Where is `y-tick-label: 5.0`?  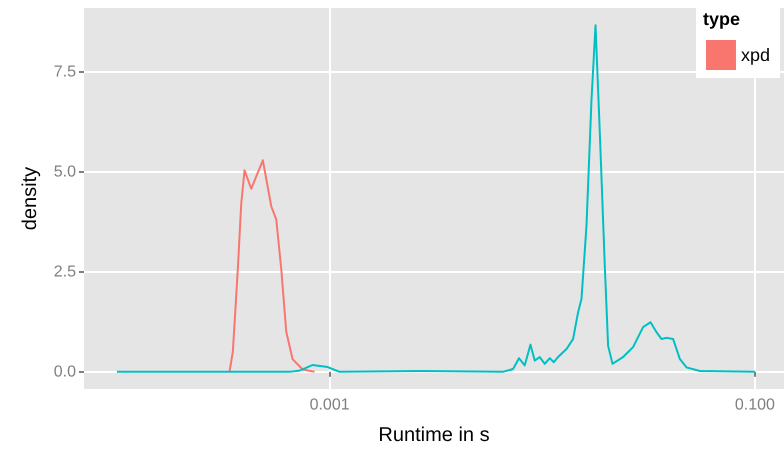 y-tick-label: 5.0 is located at coordinates (65, 171).